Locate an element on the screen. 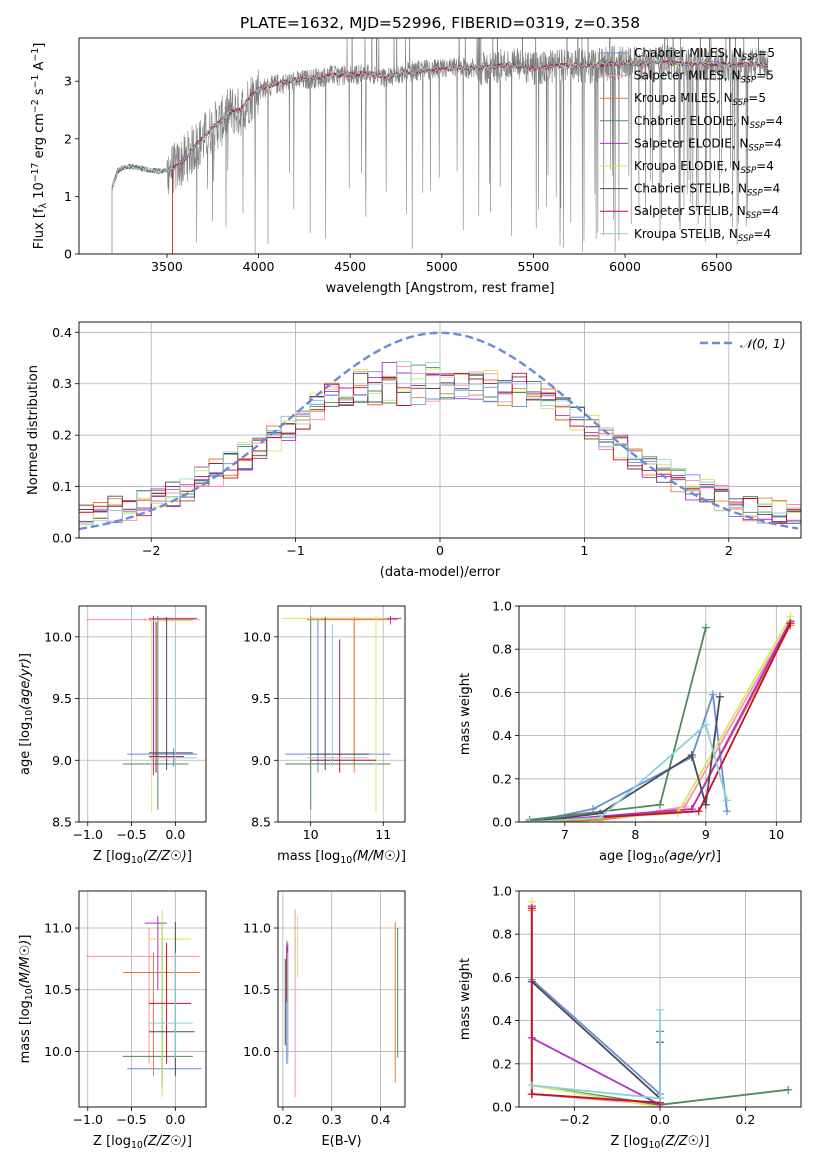  mass-vs-EBV-xlabel-part: E(B-V) is located at coordinates (341, 1141).